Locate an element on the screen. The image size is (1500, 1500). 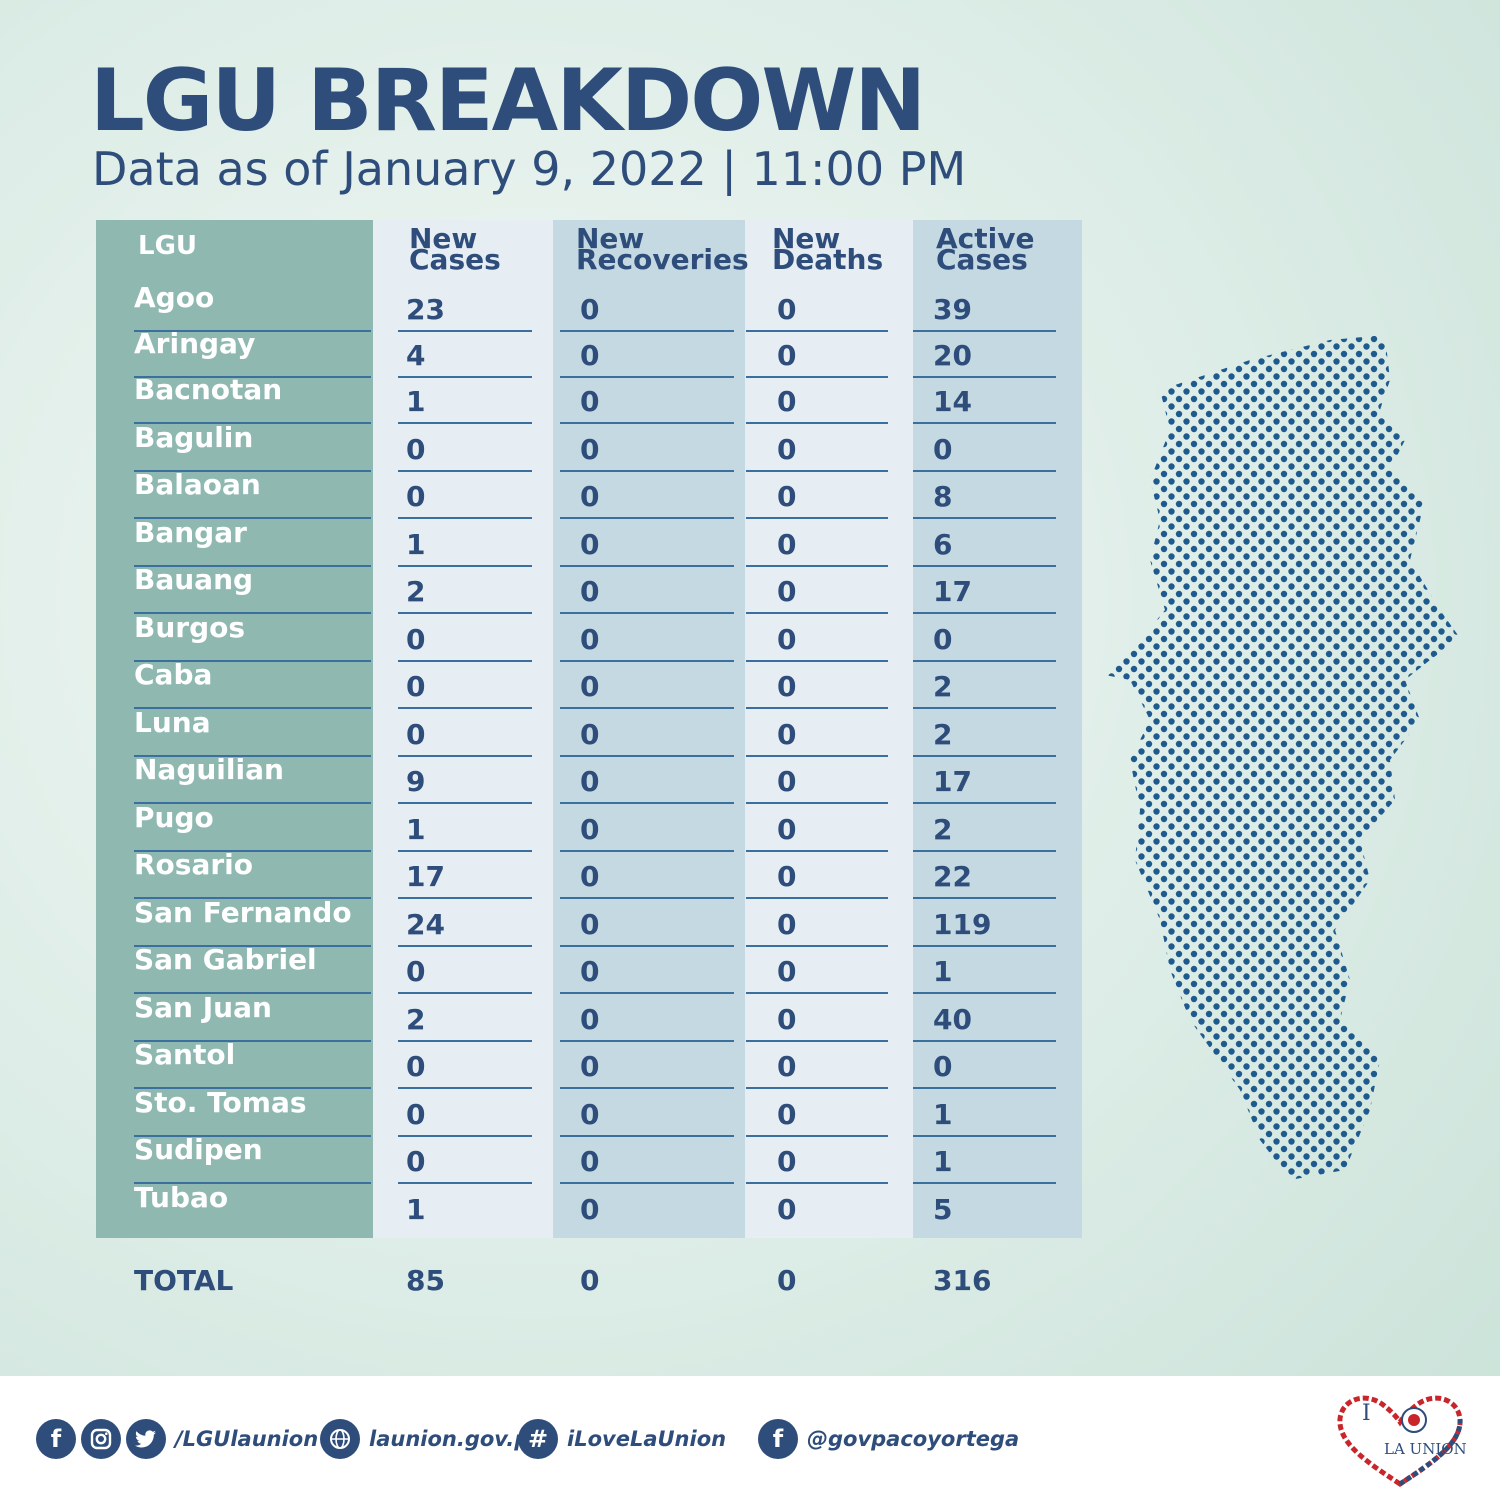
table-row: Bacnotan 1 0 0 14 is located at coordinates (550, 401).